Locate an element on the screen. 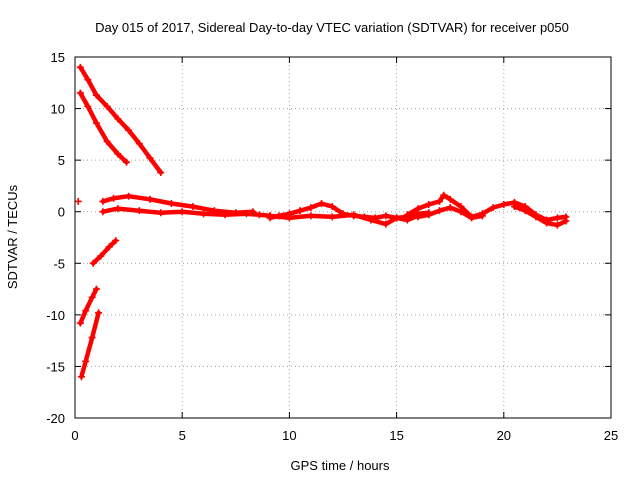  x-tick-label: 25 is located at coordinates (611, 435).